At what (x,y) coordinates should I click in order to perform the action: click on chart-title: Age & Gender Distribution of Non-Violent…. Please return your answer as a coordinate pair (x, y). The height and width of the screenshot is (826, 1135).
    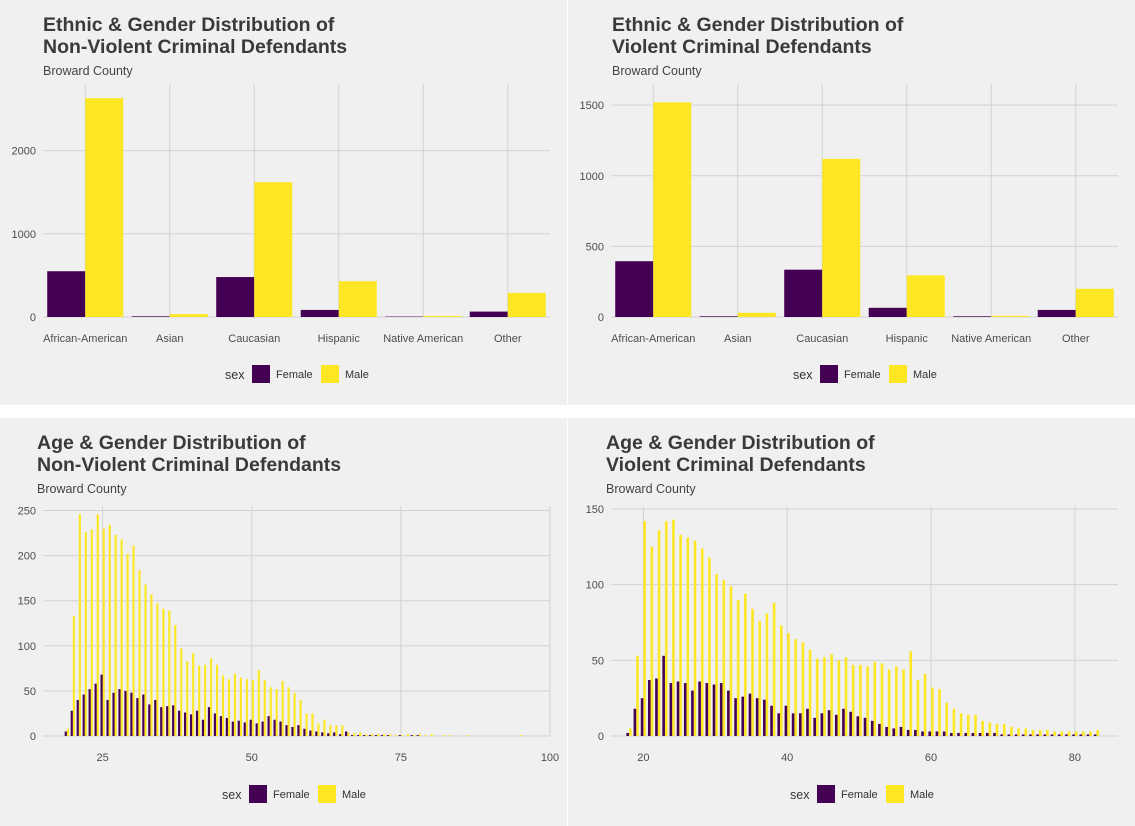
    Looking at the image, I should click on (189, 454).